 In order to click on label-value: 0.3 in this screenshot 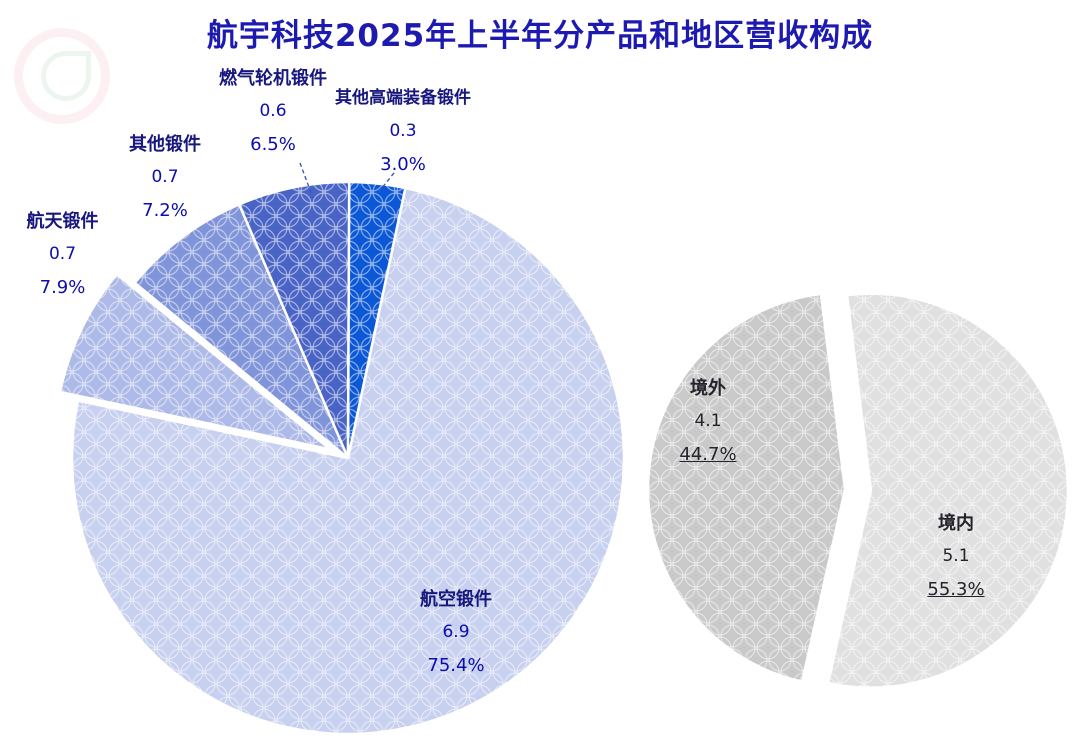, I will do `click(403, 131)`.